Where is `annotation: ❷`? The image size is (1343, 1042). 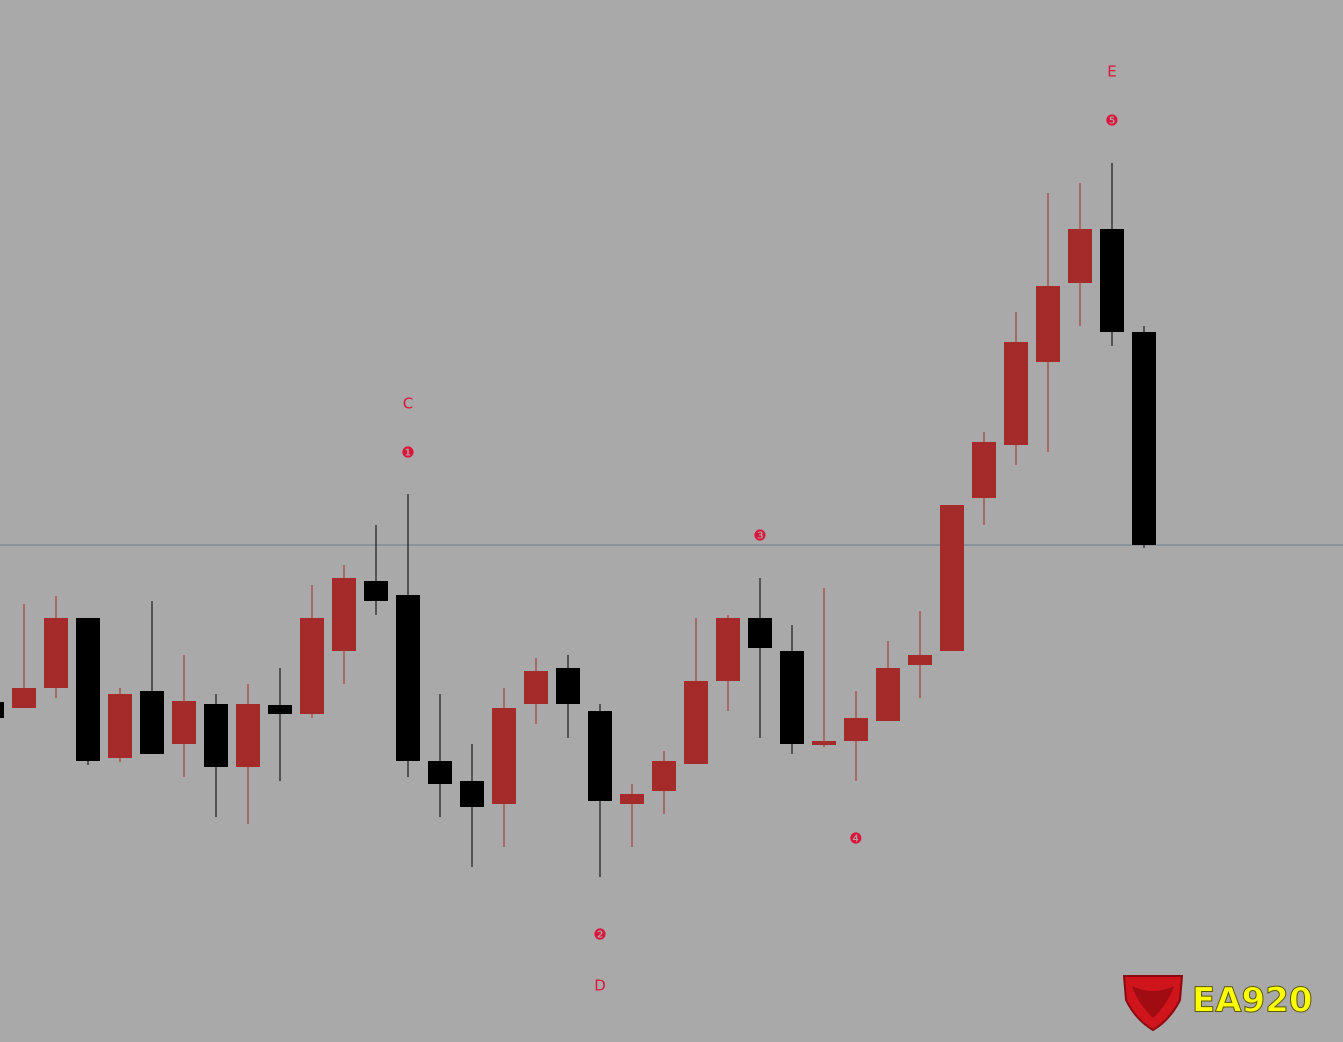
annotation: ❷ is located at coordinates (599, 935).